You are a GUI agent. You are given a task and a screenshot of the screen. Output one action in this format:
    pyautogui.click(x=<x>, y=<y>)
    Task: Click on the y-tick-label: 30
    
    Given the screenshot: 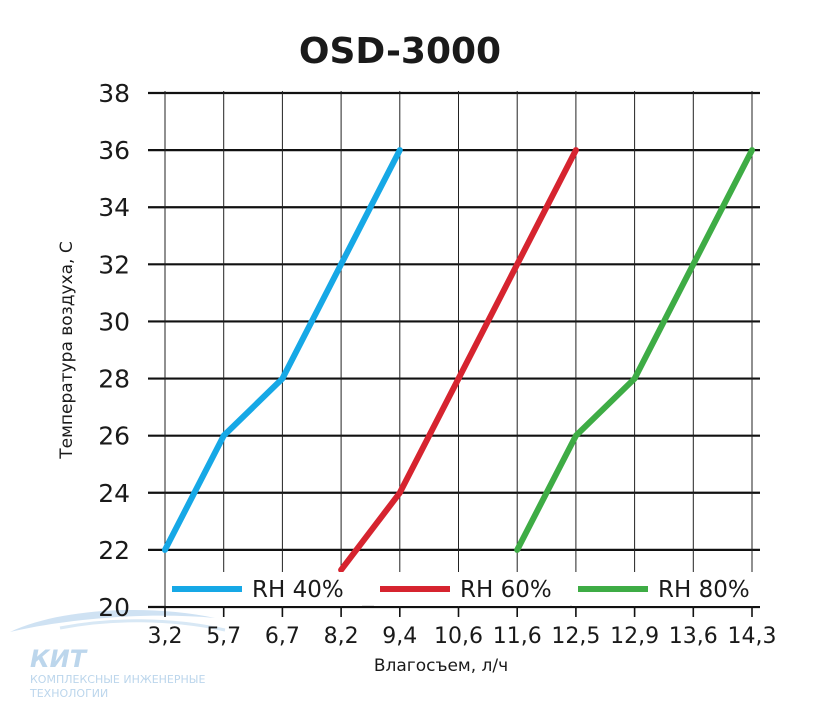 What is the action you would take?
    pyautogui.click(x=114, y=321)
    